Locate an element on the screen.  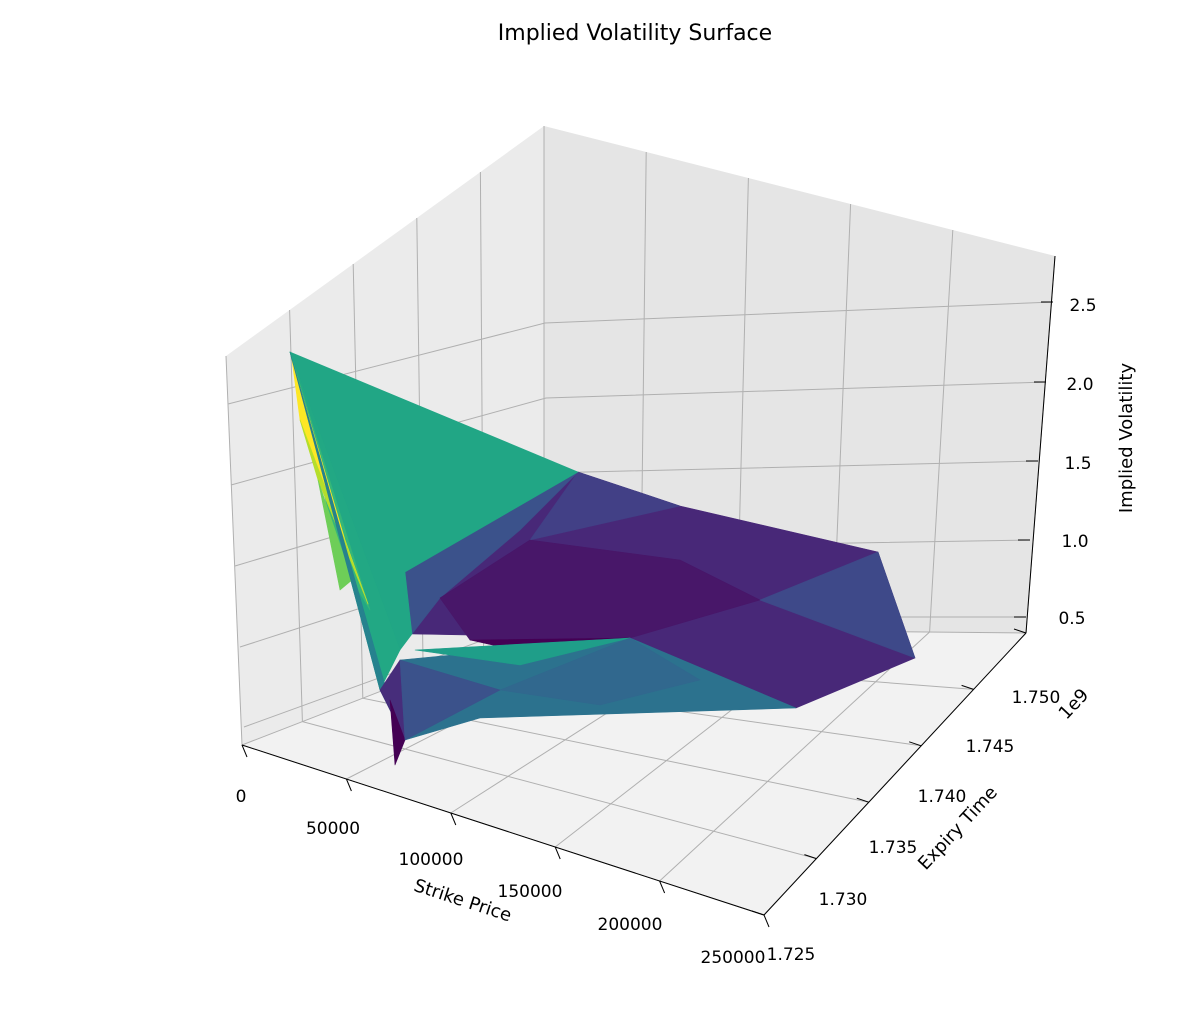
y-tick-label: 1.730 is located at coordinates (843, 900).